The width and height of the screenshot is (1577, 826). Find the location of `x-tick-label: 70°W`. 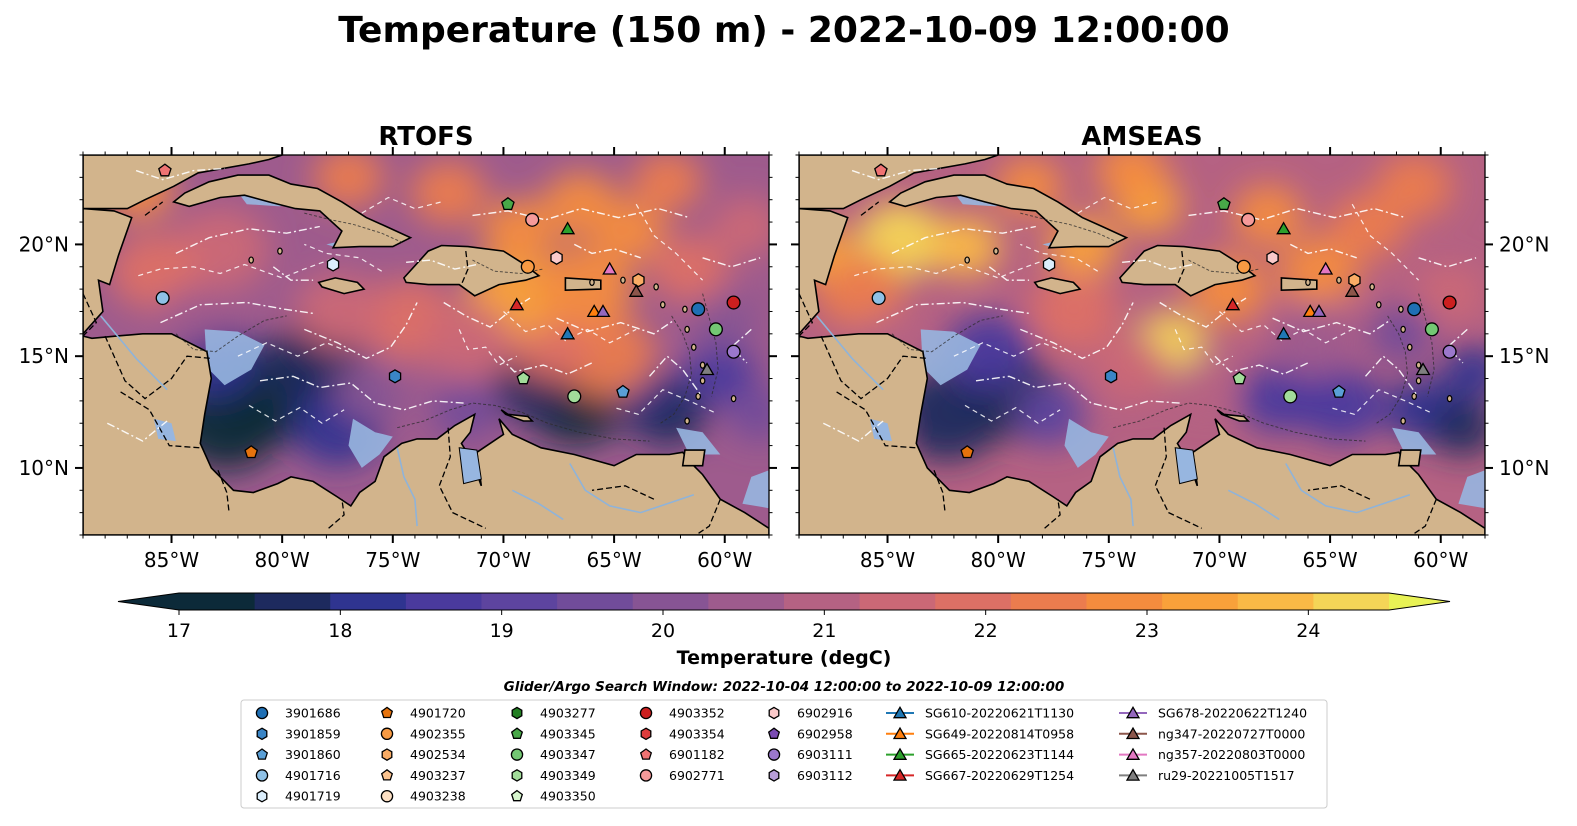

x-tick-label: 70°W is located at coordinates (503, 560).